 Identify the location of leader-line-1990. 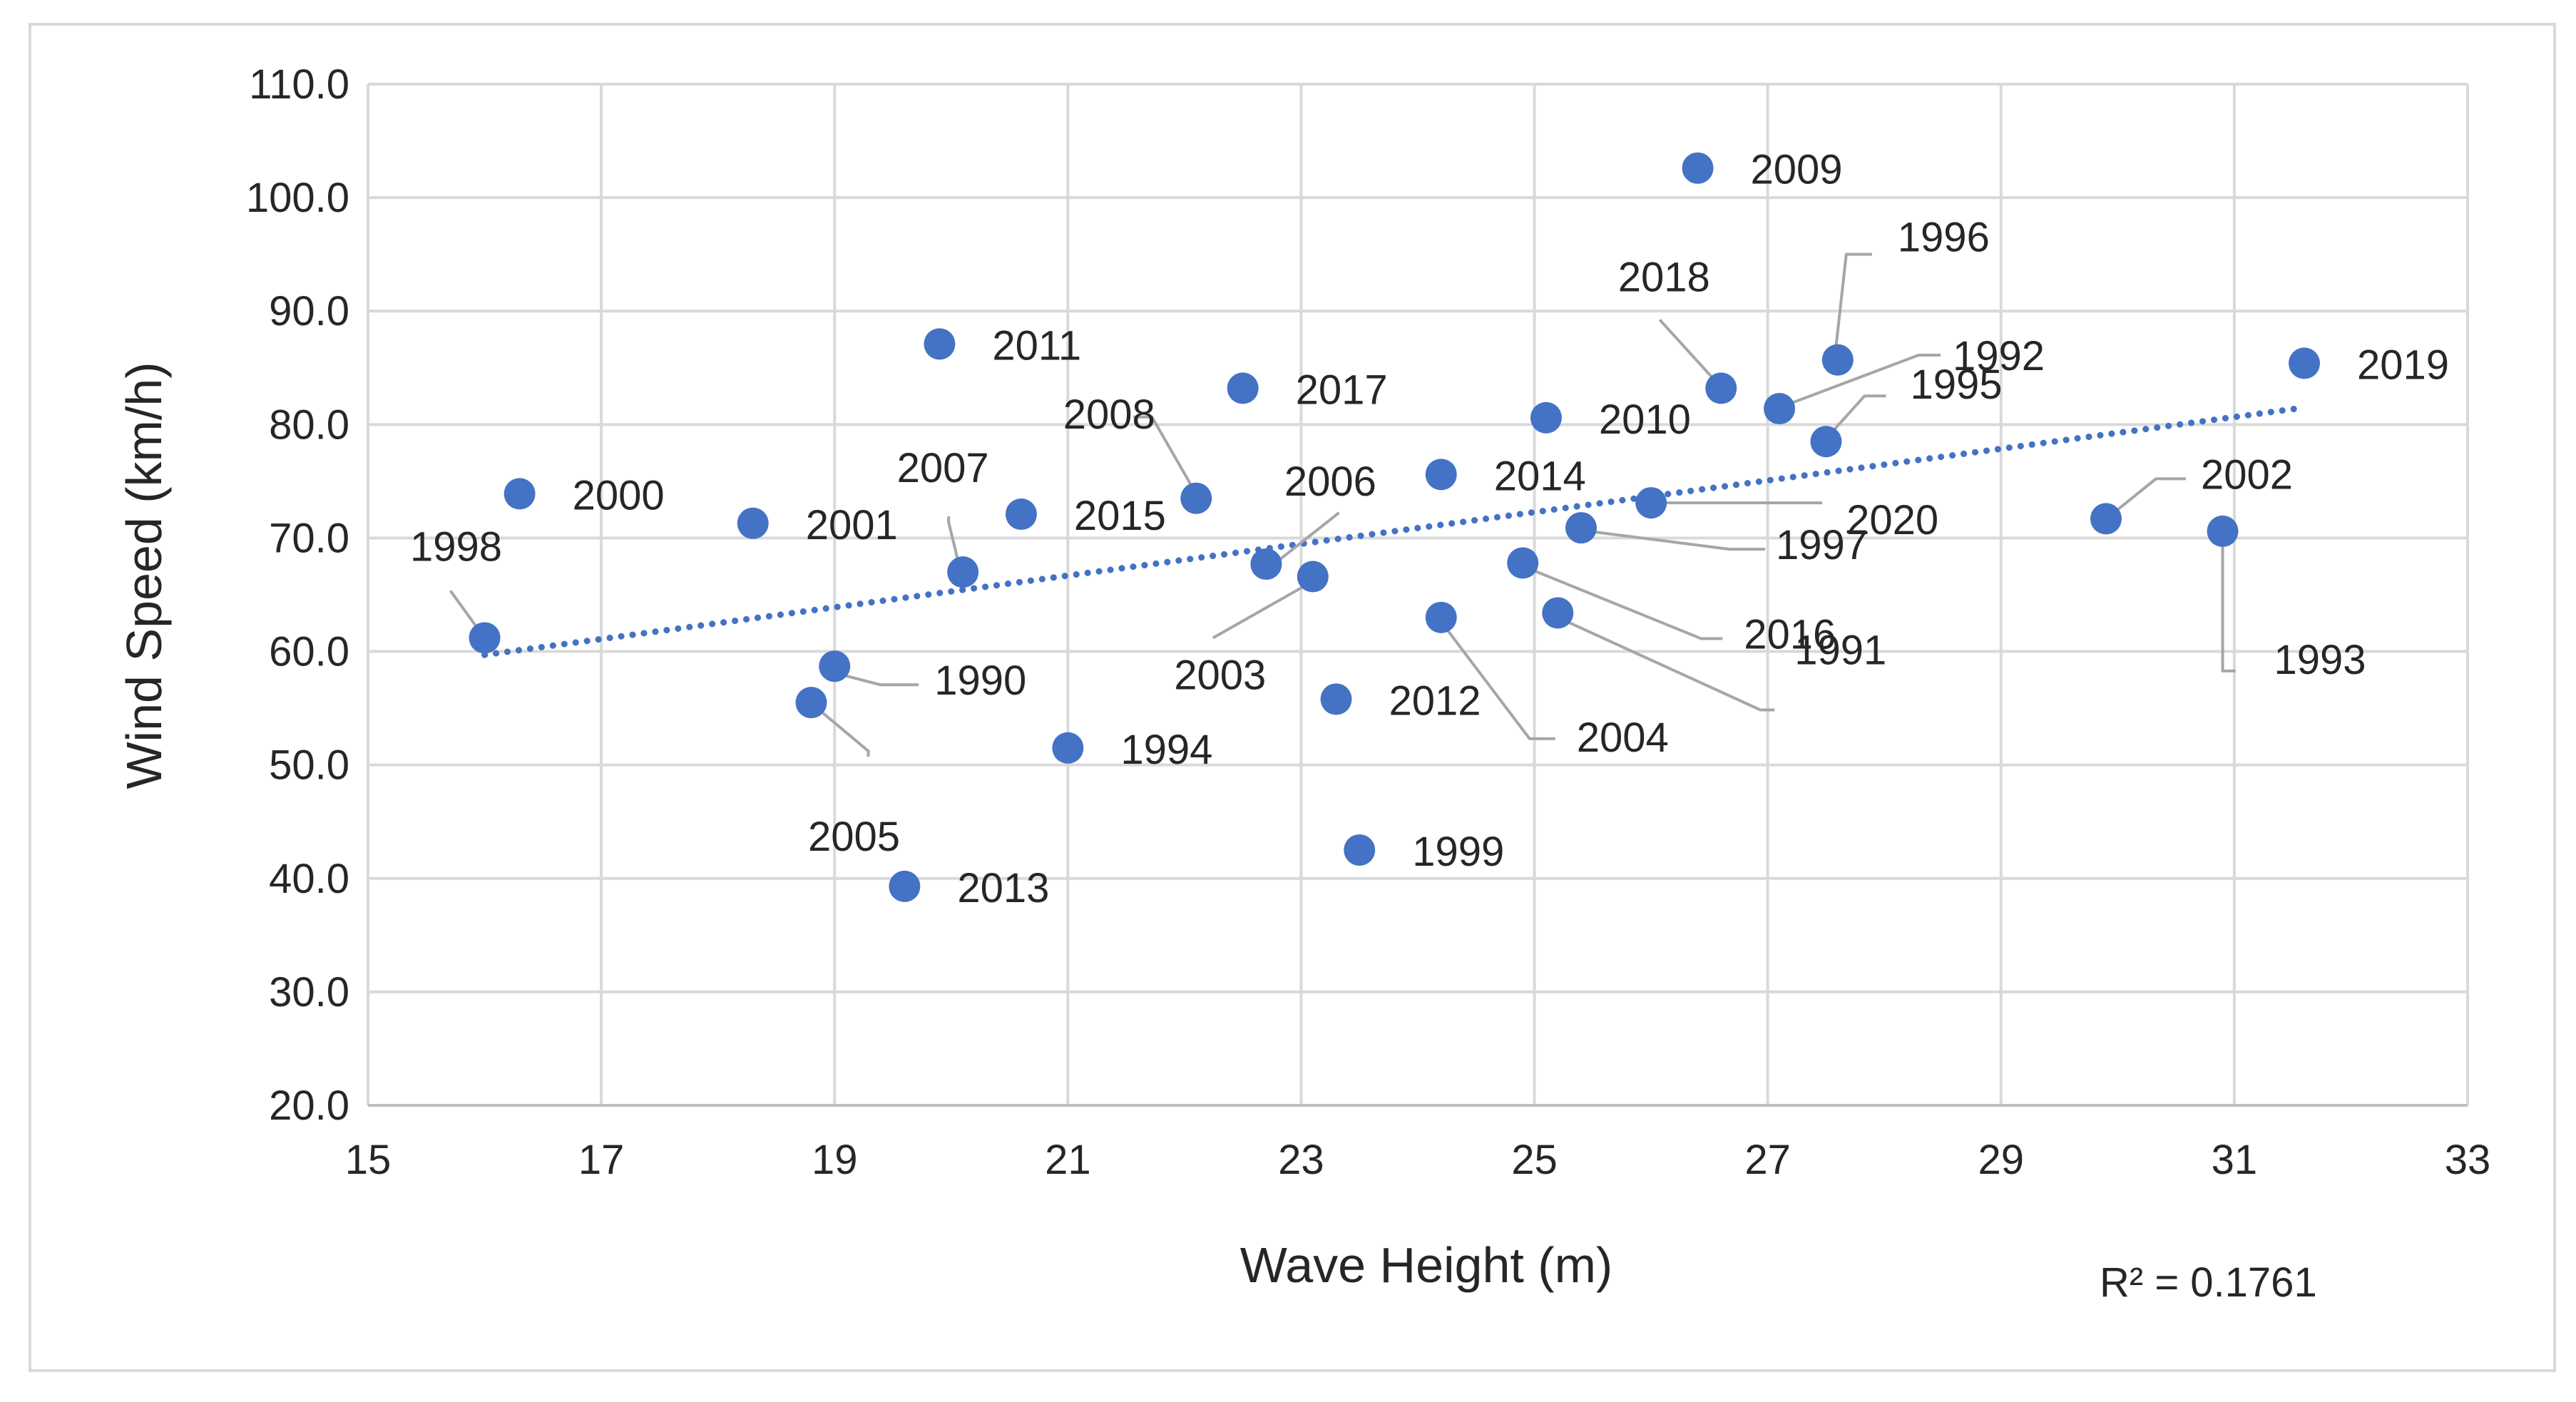
(880, 680).